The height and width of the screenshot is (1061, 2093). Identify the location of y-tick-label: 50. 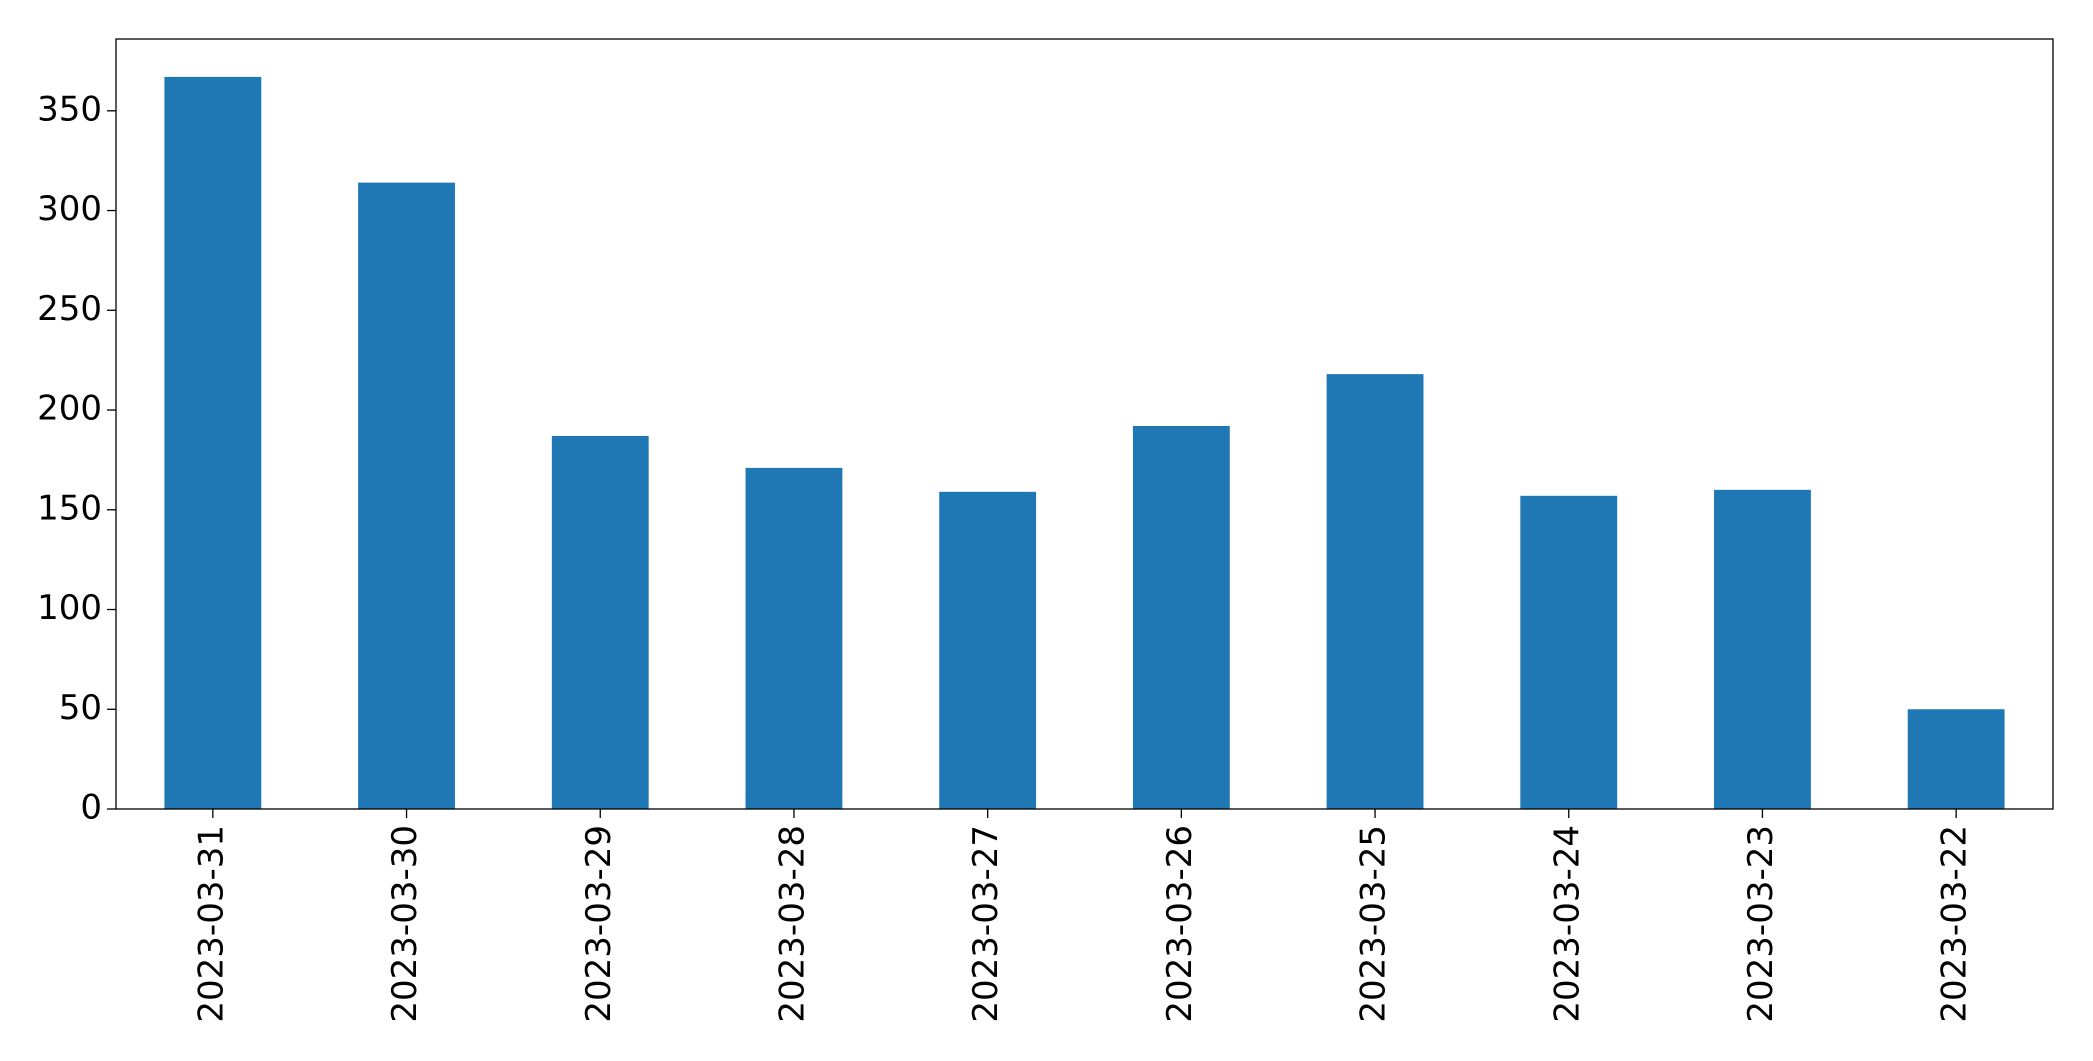
(80, 708).